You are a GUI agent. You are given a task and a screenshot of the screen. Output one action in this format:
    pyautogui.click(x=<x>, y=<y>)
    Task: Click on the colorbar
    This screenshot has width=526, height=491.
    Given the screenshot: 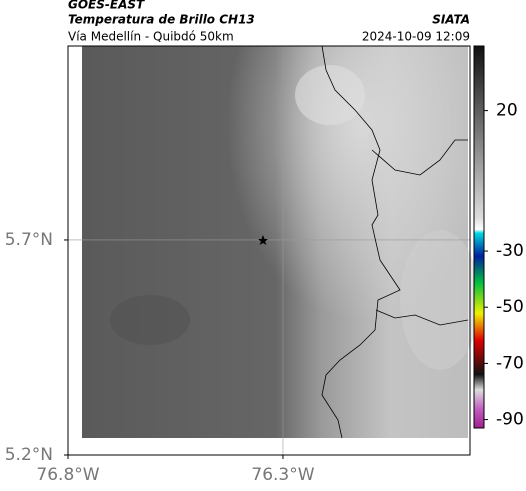 What is the action you would take?
    pyautogui.click(x=479, y=237)
    